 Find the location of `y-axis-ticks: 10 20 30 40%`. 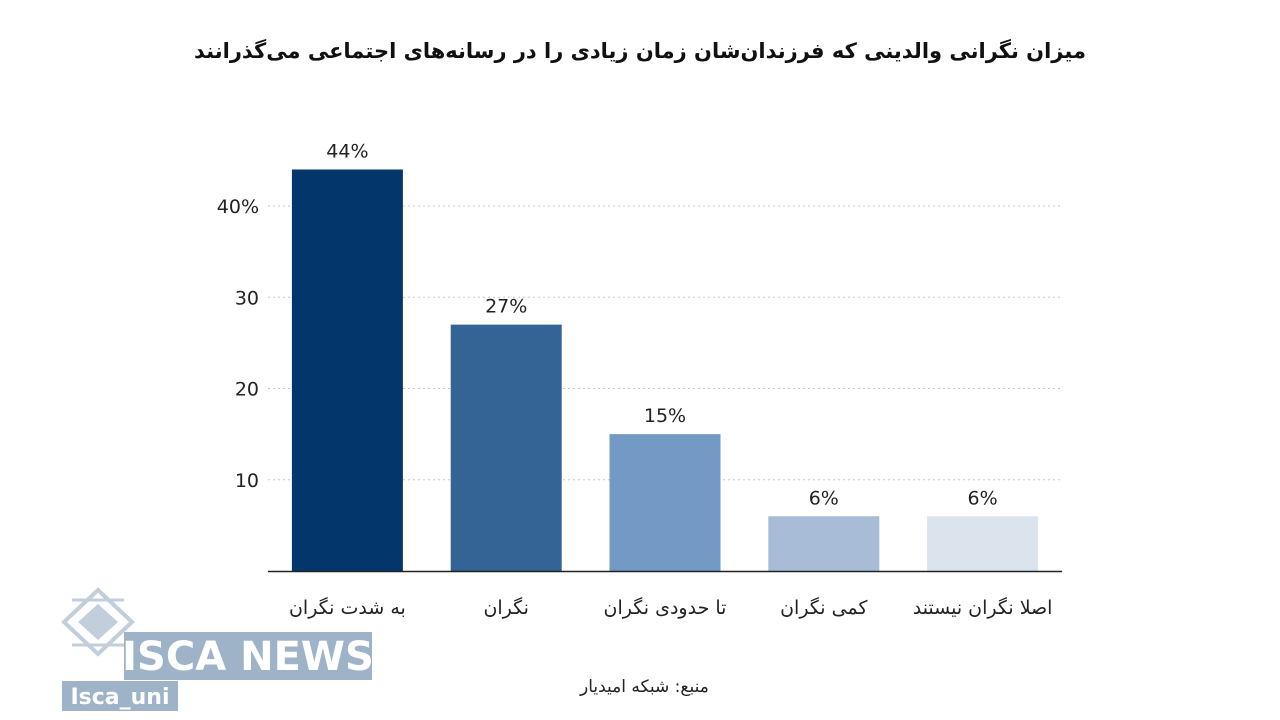

y-axis-ticks: 10 20 30 40% is located at coordinates (238, 344).